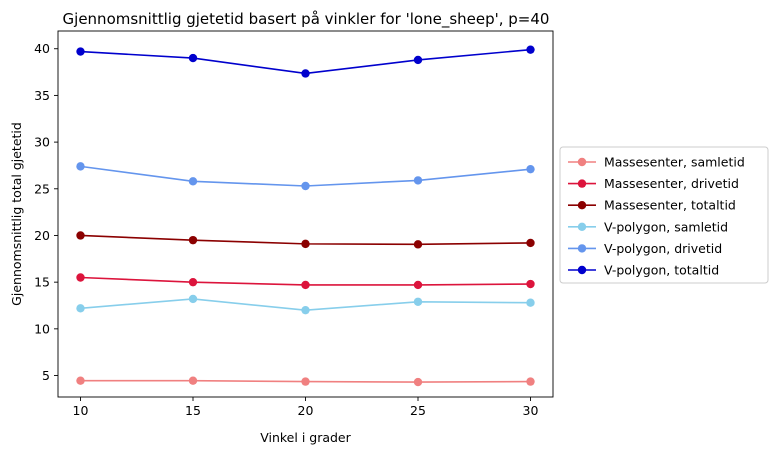 This screenshot has width=776, height=459. I want to click on legend-label: V-polygon, totaltid, so click(661, 270).